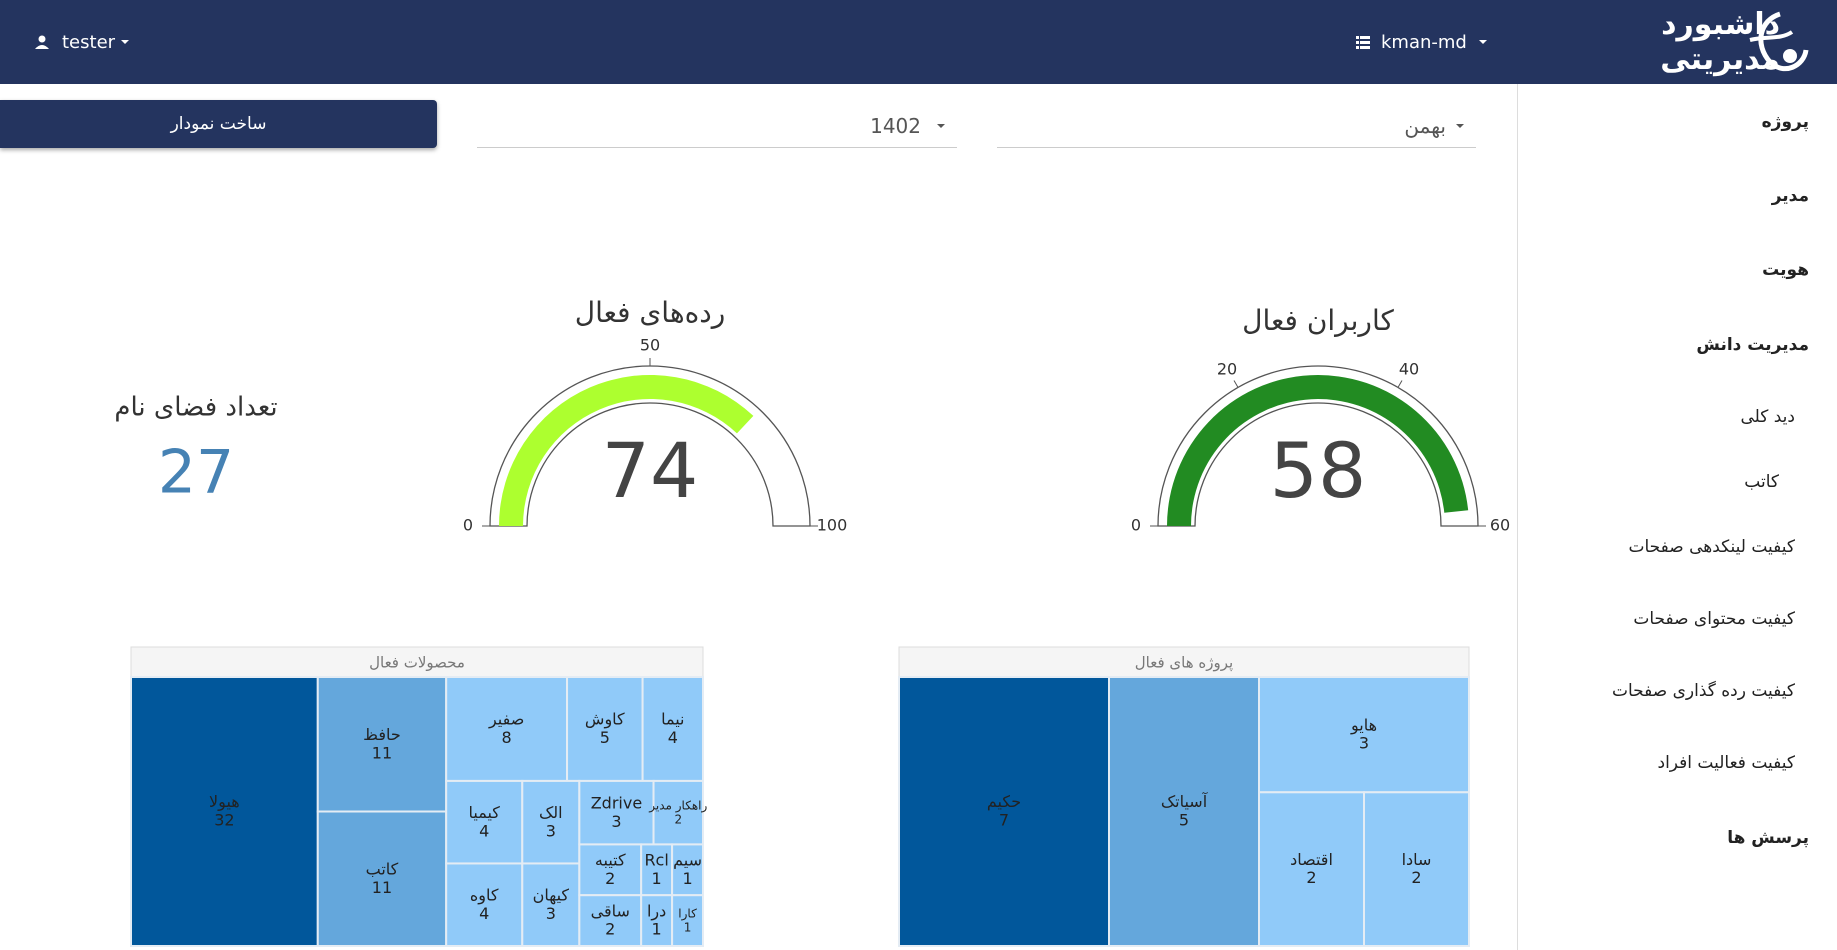 This screenshot has width=1837, height=950. Describe the element at coordinates (196, 473) in the screenshot. I see `kpi-value: 27` at that location.